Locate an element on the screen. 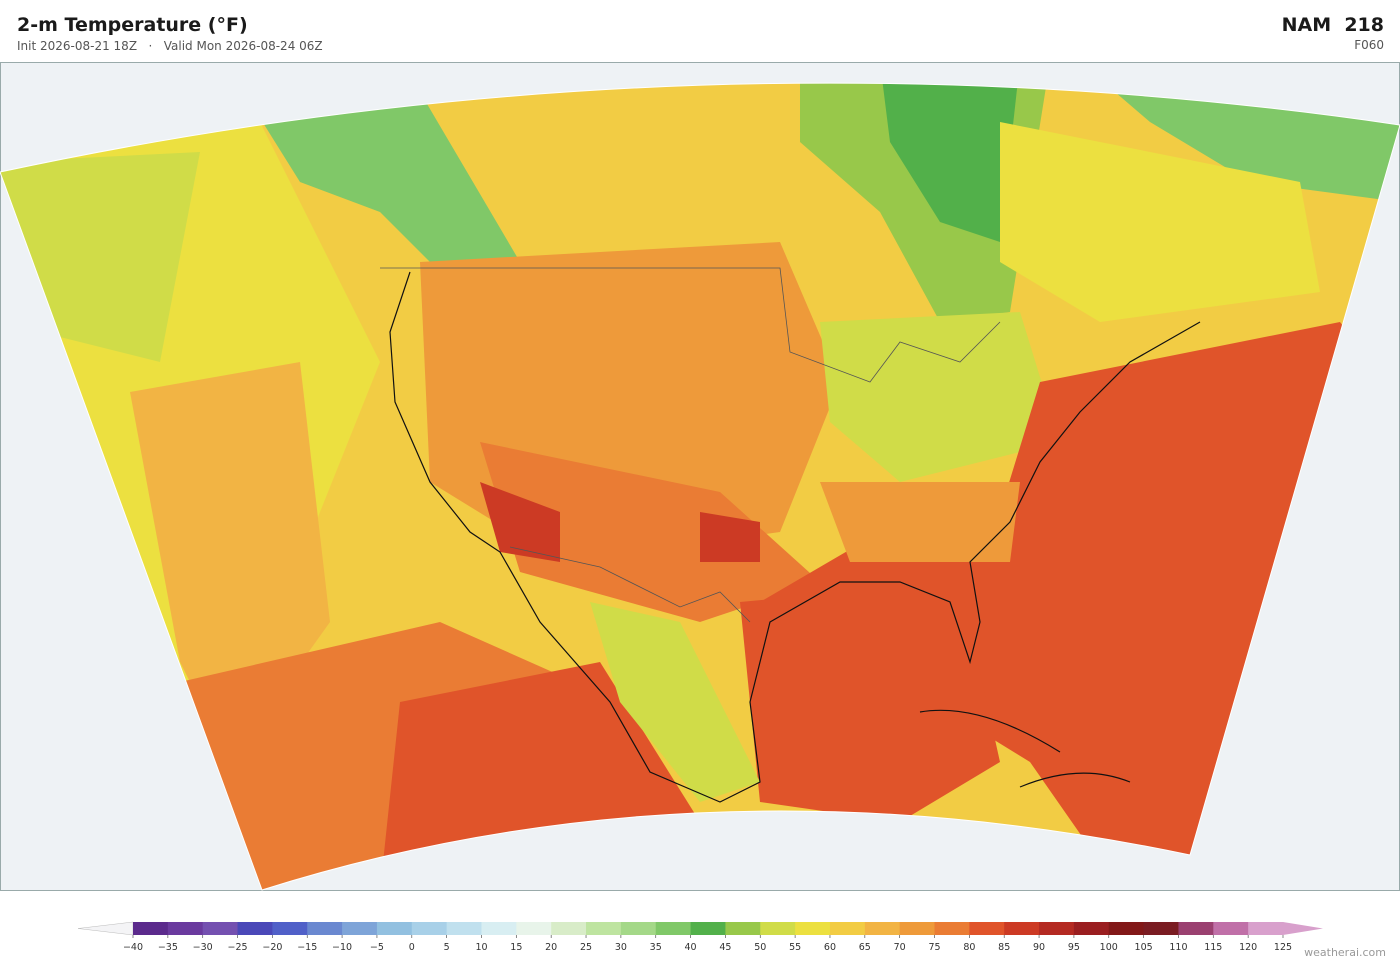 The height and width of the screenshot is (965, 1400). colorbar-tick-label: 5 is located at coordinates (447, 947).